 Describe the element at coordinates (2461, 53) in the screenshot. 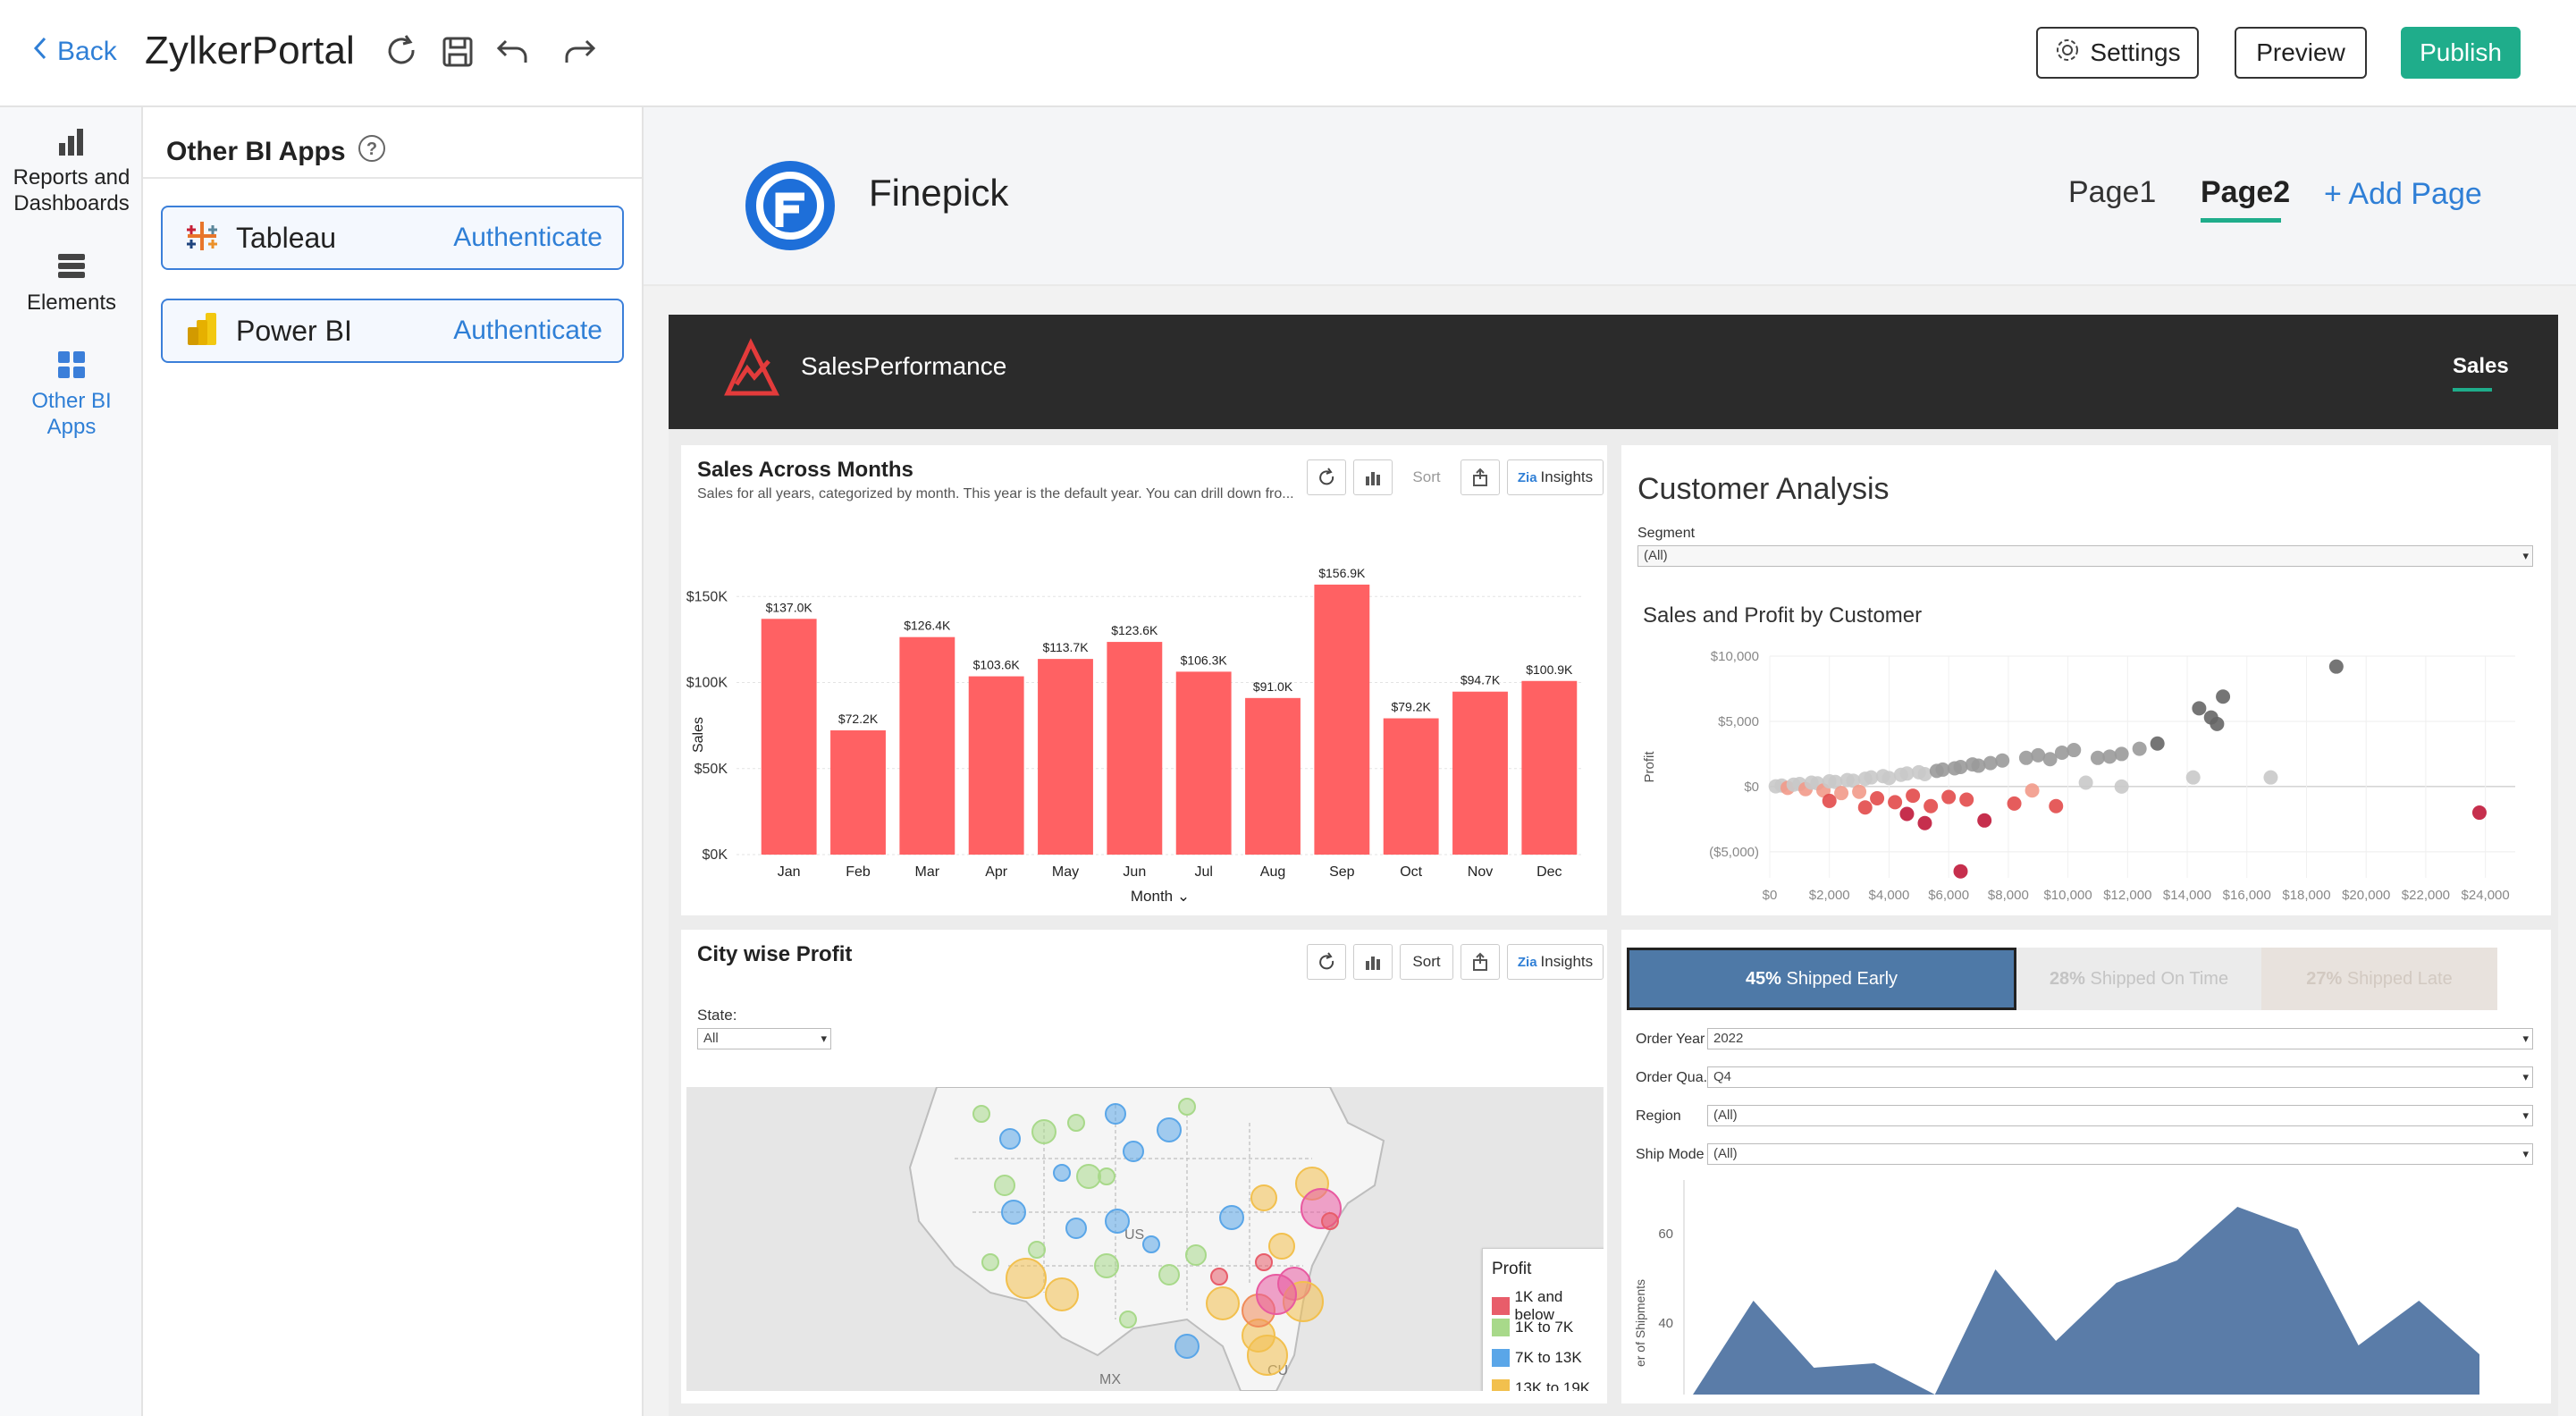

I see `publish-button: Publish` at that location.